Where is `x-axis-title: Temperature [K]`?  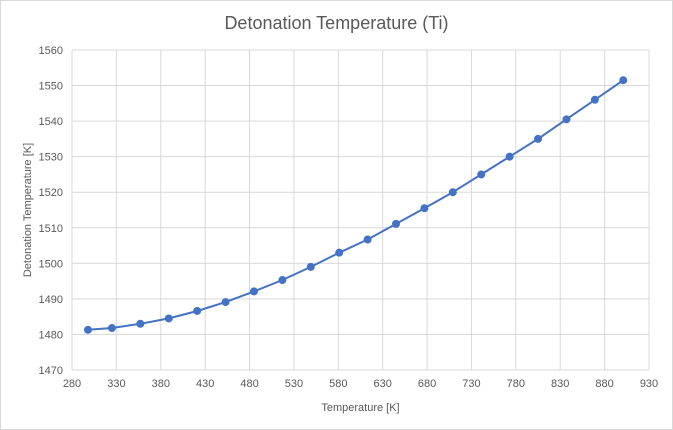 x-axis-title: Temperature [K] is located at coordinates (360, 408).